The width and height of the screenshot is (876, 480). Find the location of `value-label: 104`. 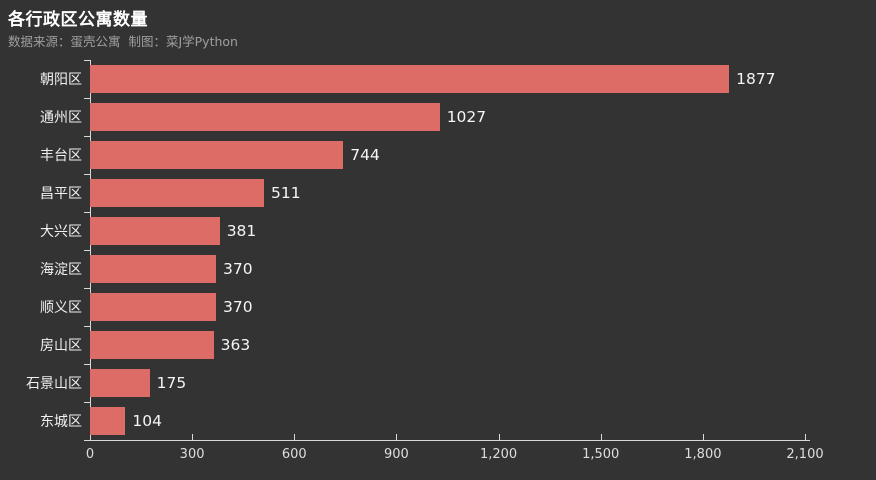

value-label: 104 is located at coordinates (147, 421).